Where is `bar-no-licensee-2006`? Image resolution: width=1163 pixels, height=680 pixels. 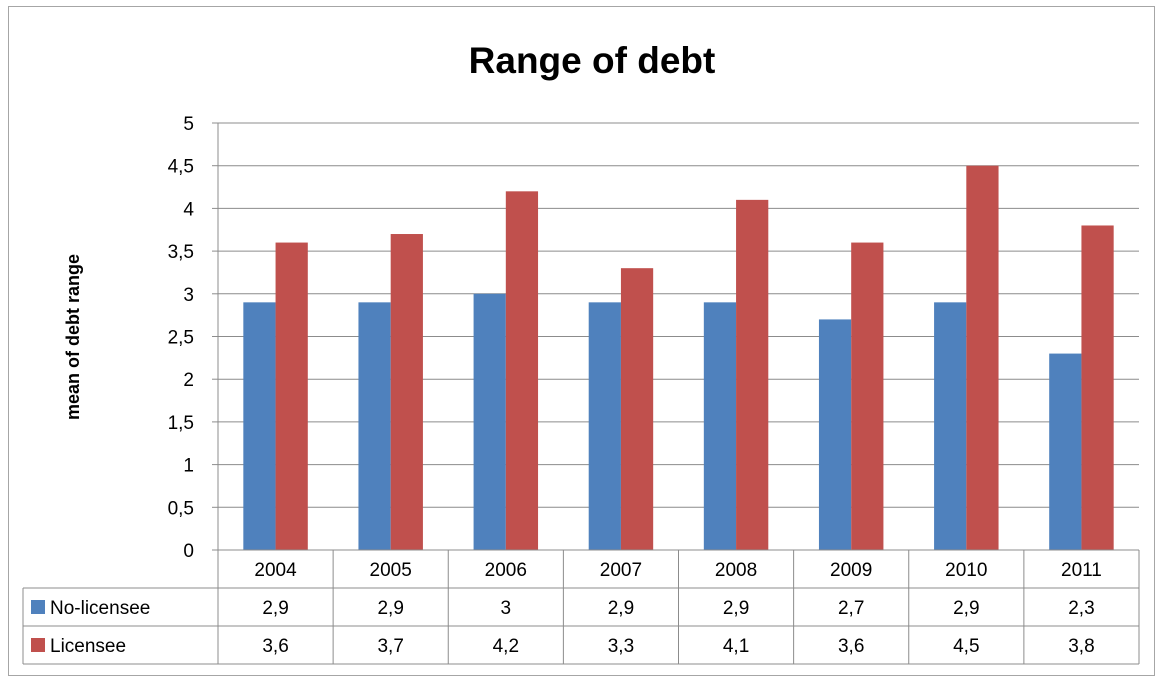 bar-no-licensee-2006 is located at coordinates (489, 421).